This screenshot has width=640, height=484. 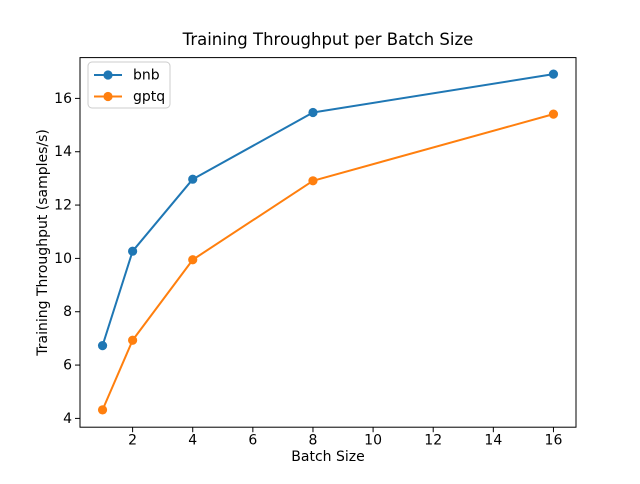 I want to click on legend-label-bnb: bnb, so click(x=146, y=76).